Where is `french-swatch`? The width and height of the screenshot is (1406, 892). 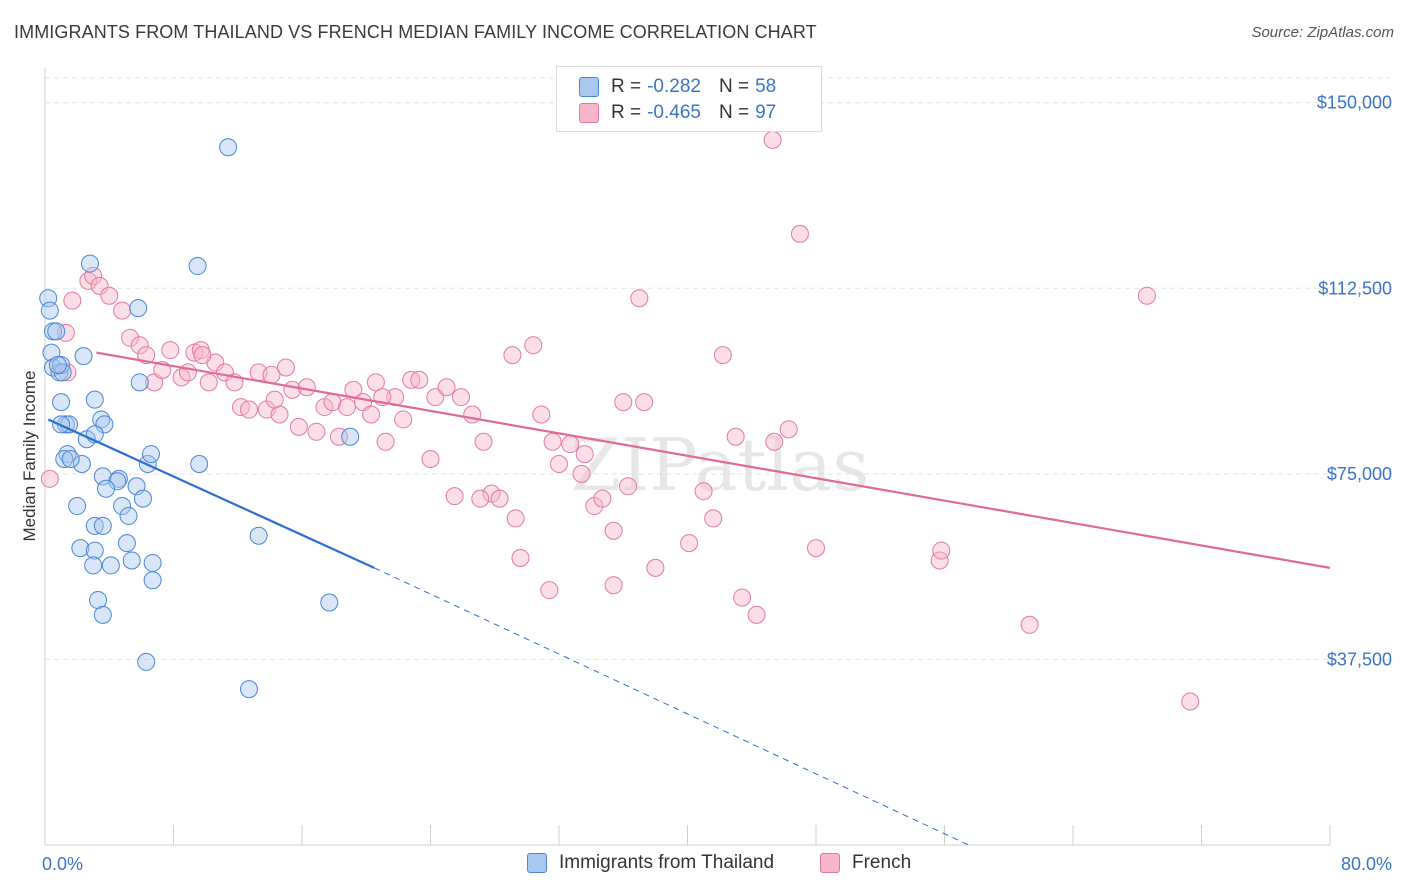 french-swatch is located at coordinates (589, 113).